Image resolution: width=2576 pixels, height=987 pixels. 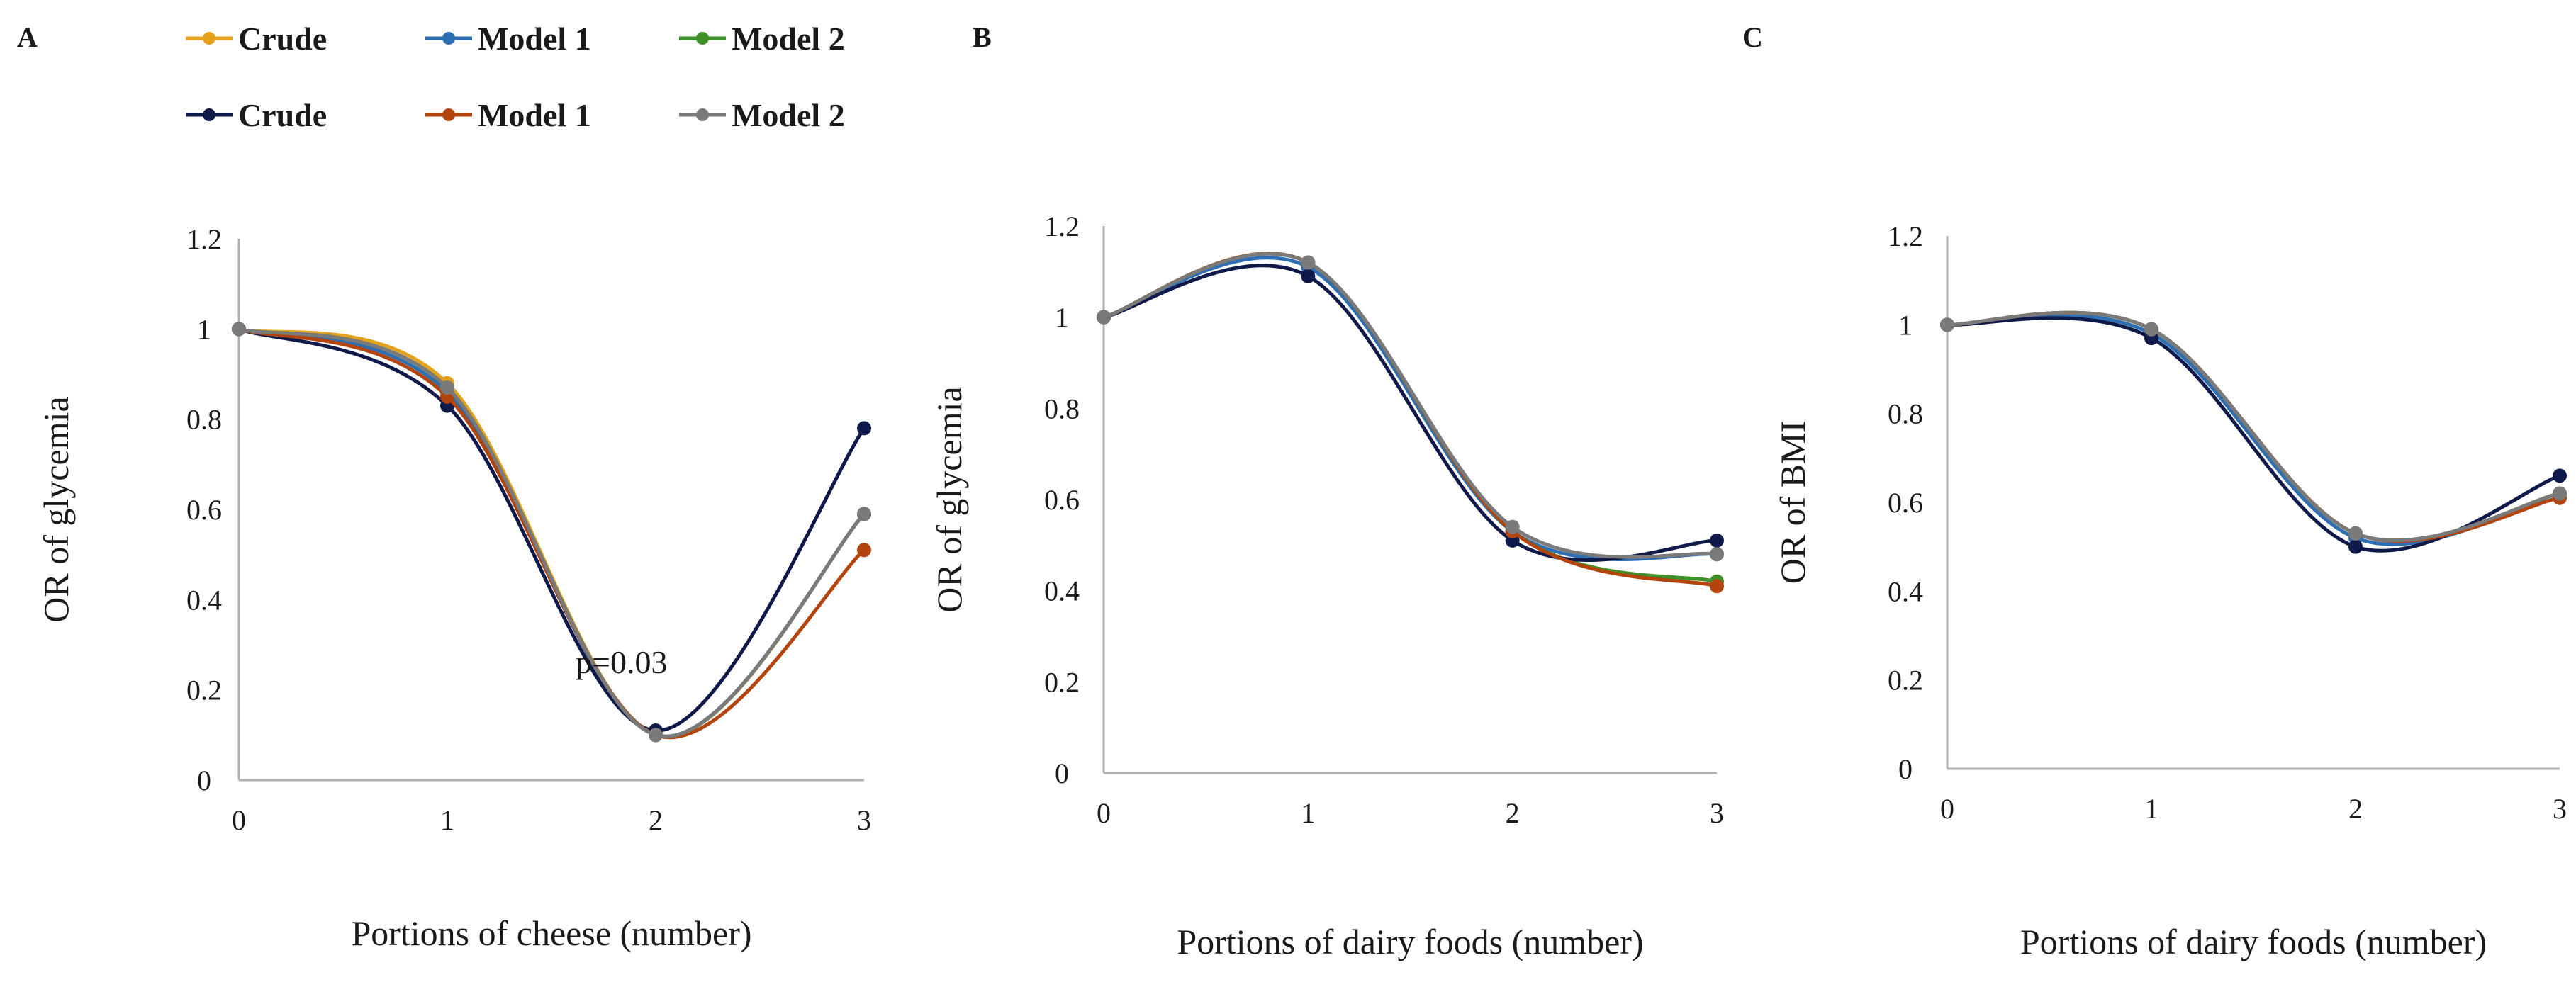 What do you see at coordinates (515, 77) in the screenshot?
I see `legend: Crude Model 1 Model 2 Crude Model 1 Model 2` at bounding box center [515, 77].